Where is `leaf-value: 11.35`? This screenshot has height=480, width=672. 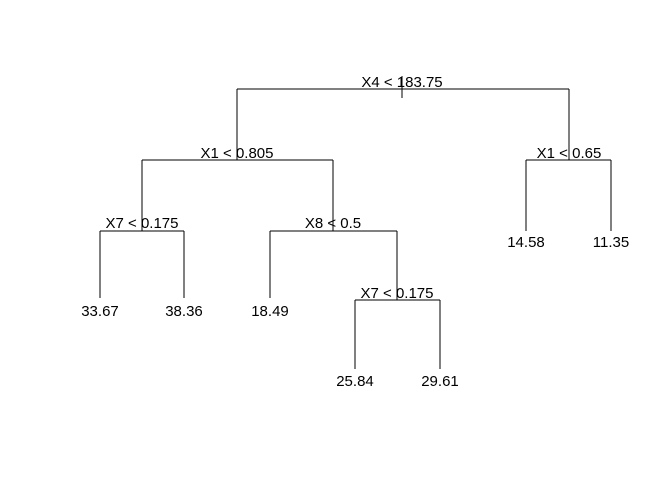
leaf-value: 11.35 is located at coordinates (611, 242).